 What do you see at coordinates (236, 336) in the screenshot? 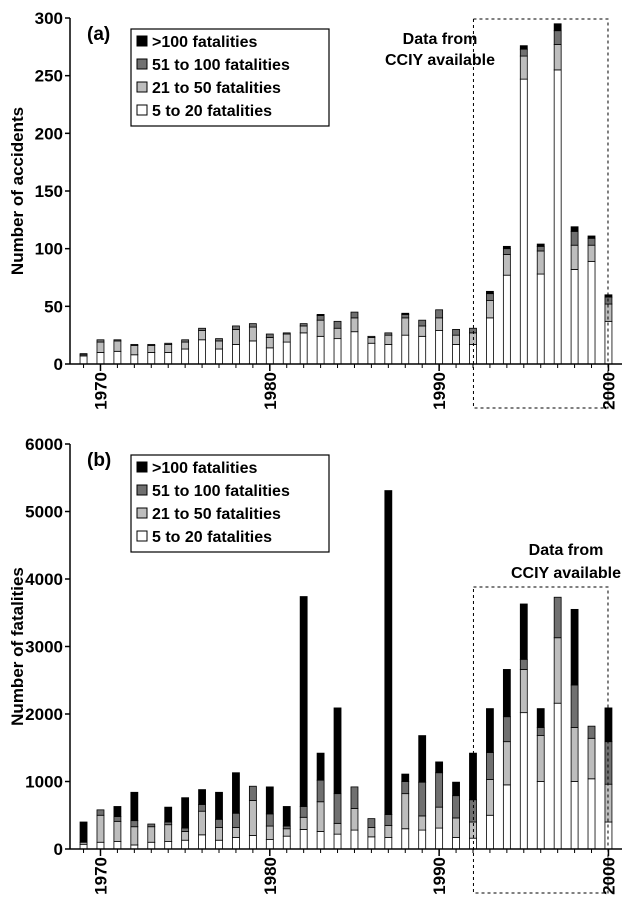
I see `bar-21to50-1978` at bounding box center [236, 336].